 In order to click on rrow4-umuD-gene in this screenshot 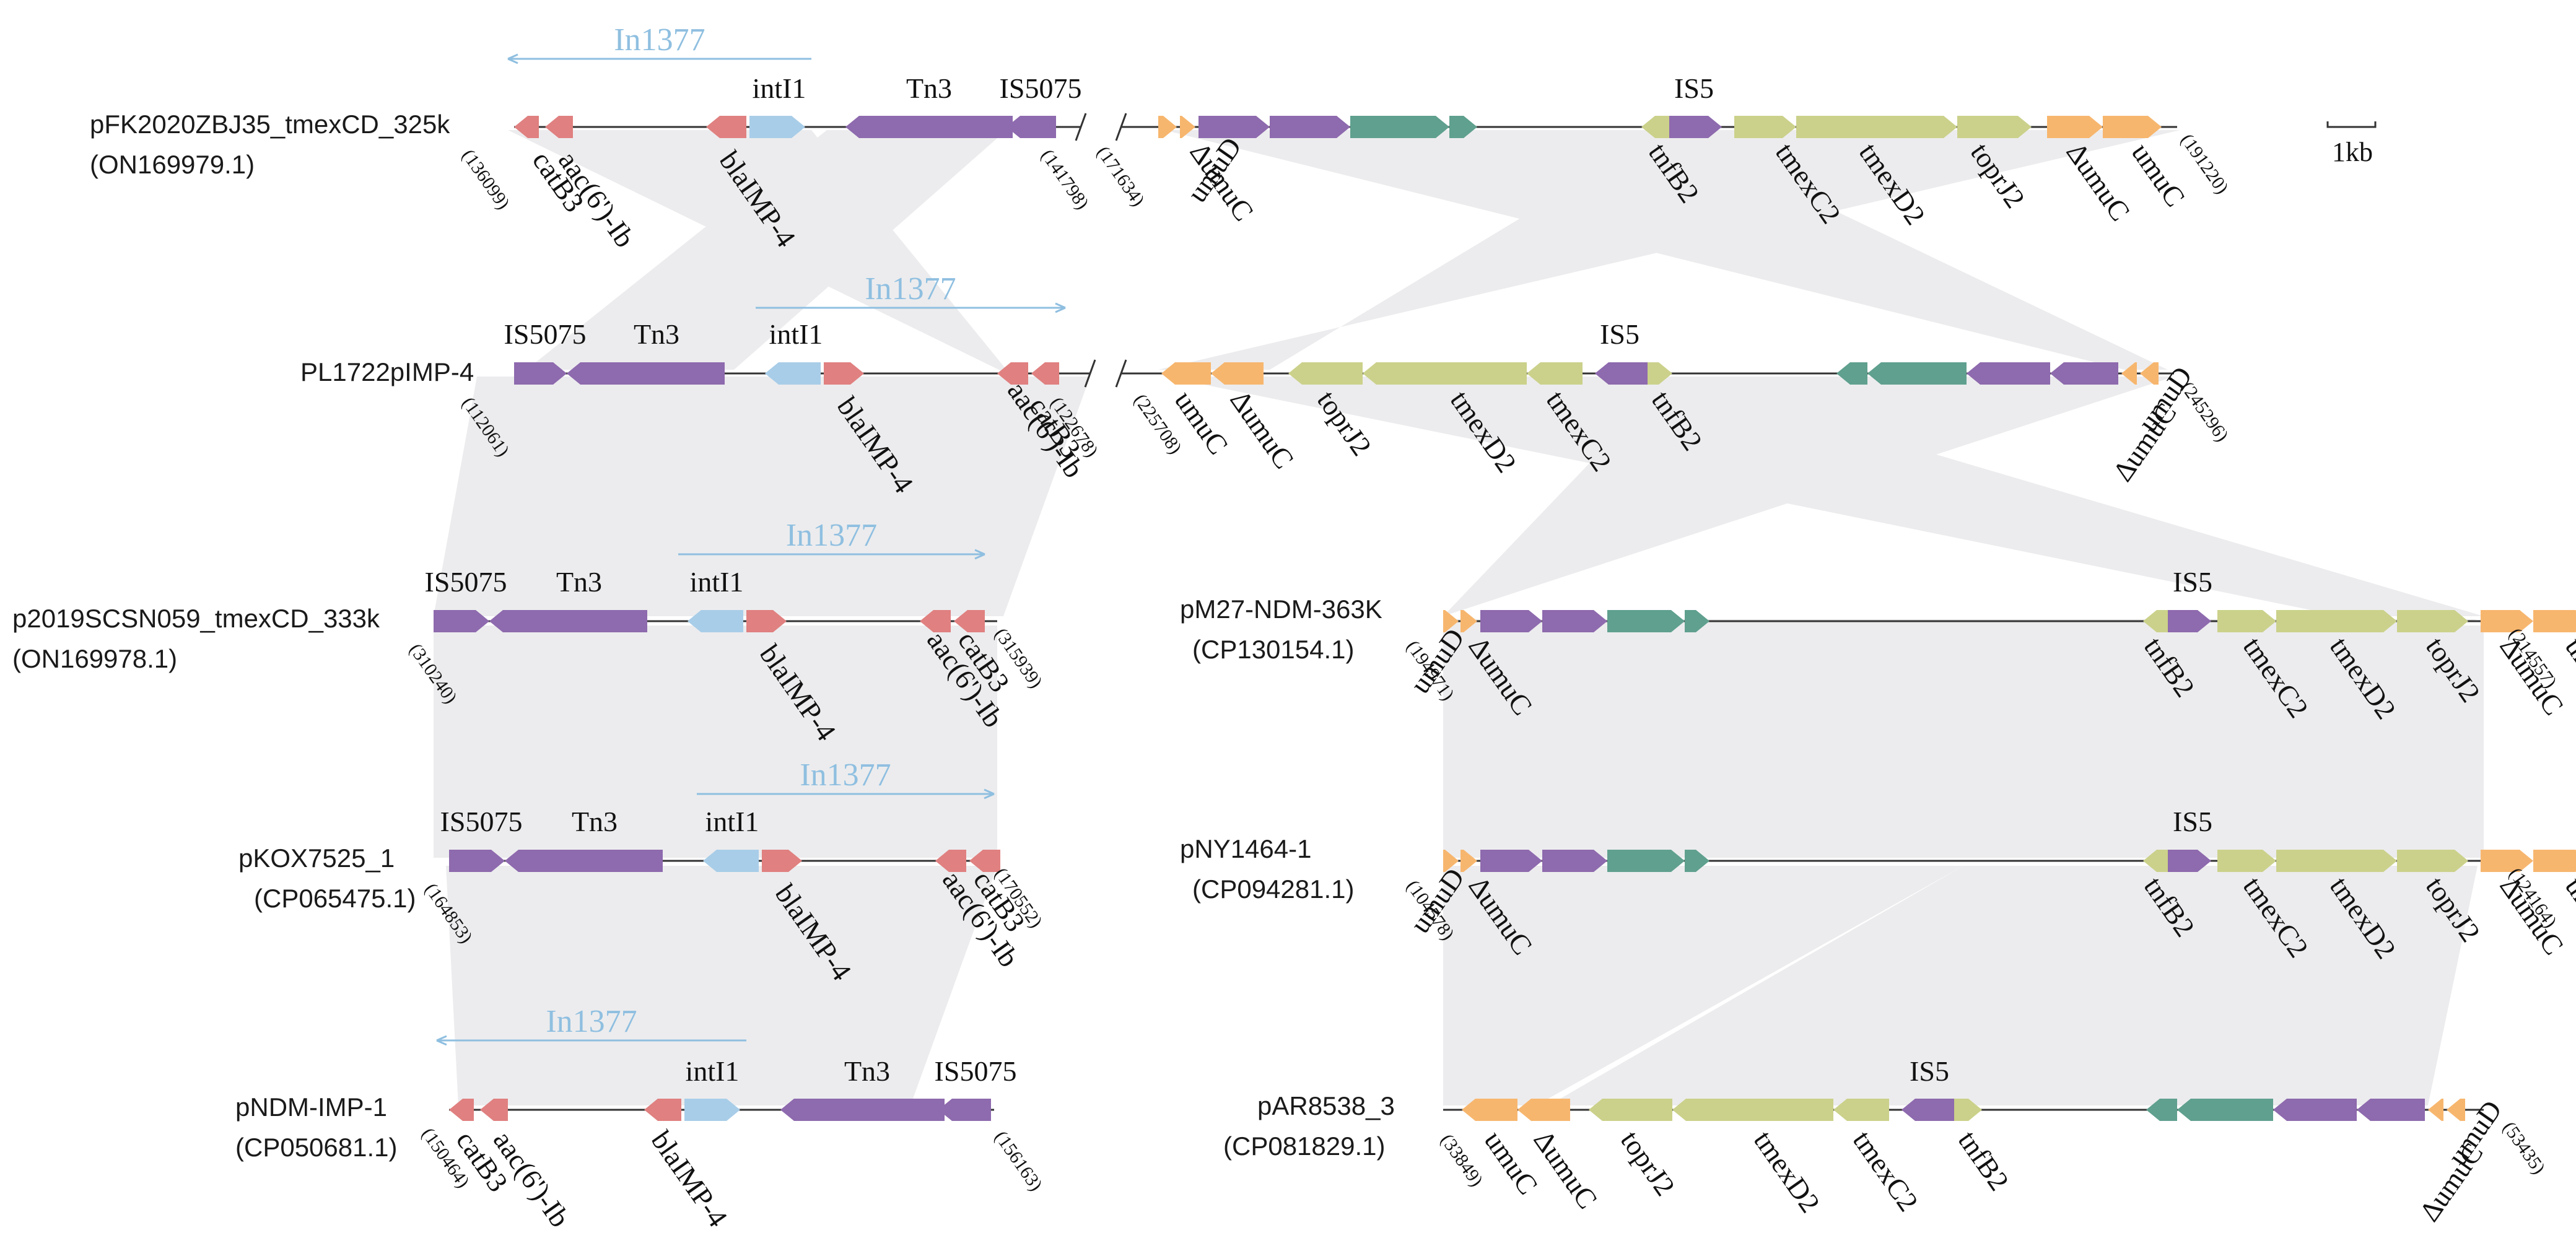, I will do `click(1451, 861)`.